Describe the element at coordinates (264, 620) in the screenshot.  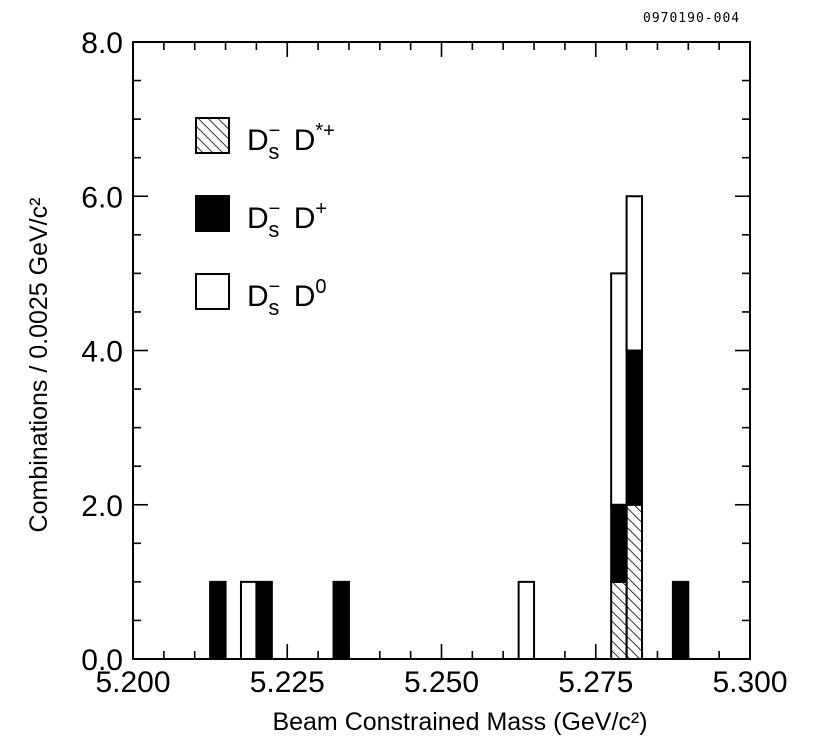
I see `bar-series1-bin1` at that location.